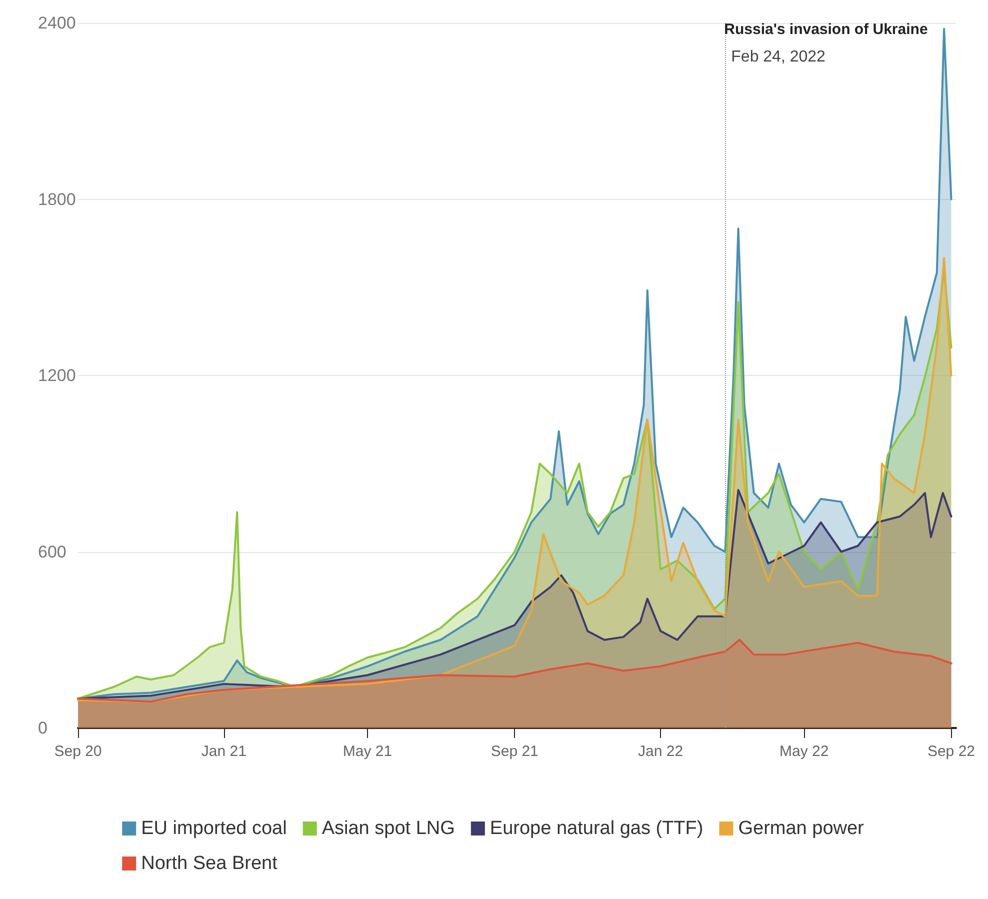 The height and width of the screenshot is (899, 988). What do you see at coordinates (951, 751) in the screenshot?
I see `x-tick-label: Sep 22` at bounding box center [951, 751].